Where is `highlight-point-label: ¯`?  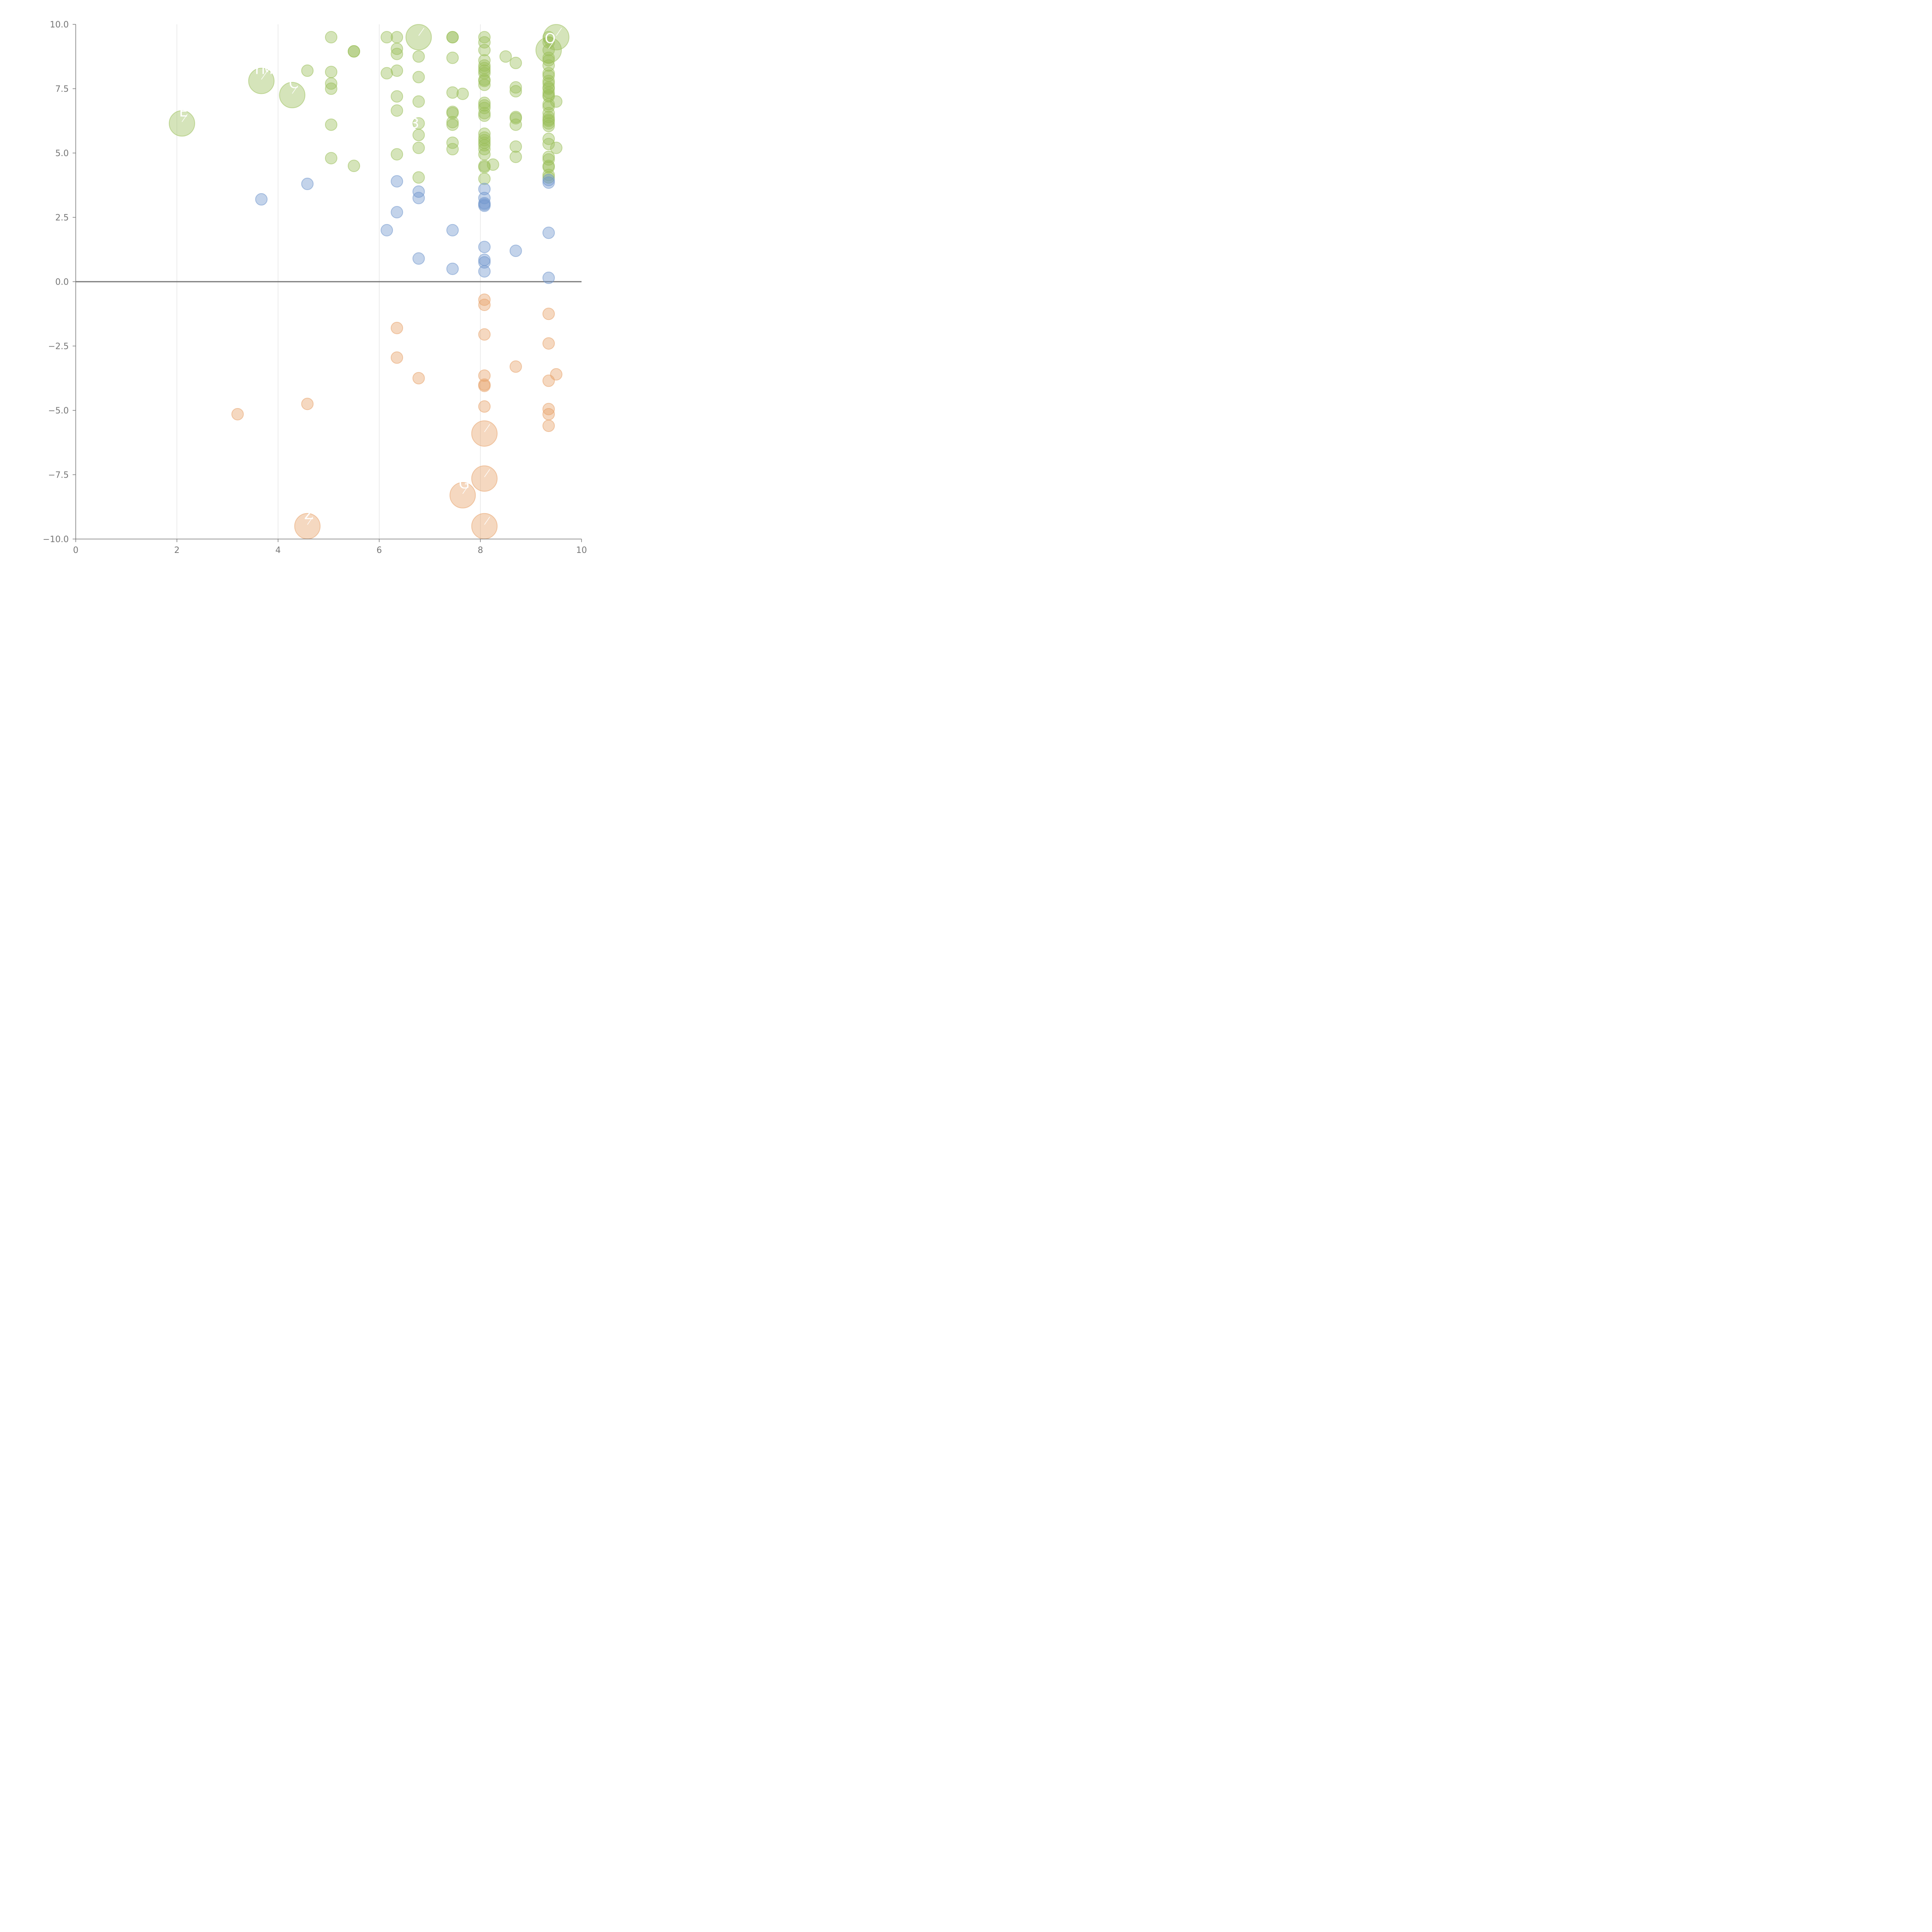
highlight-point-label: ¯ is located at coordinates (557, 26).